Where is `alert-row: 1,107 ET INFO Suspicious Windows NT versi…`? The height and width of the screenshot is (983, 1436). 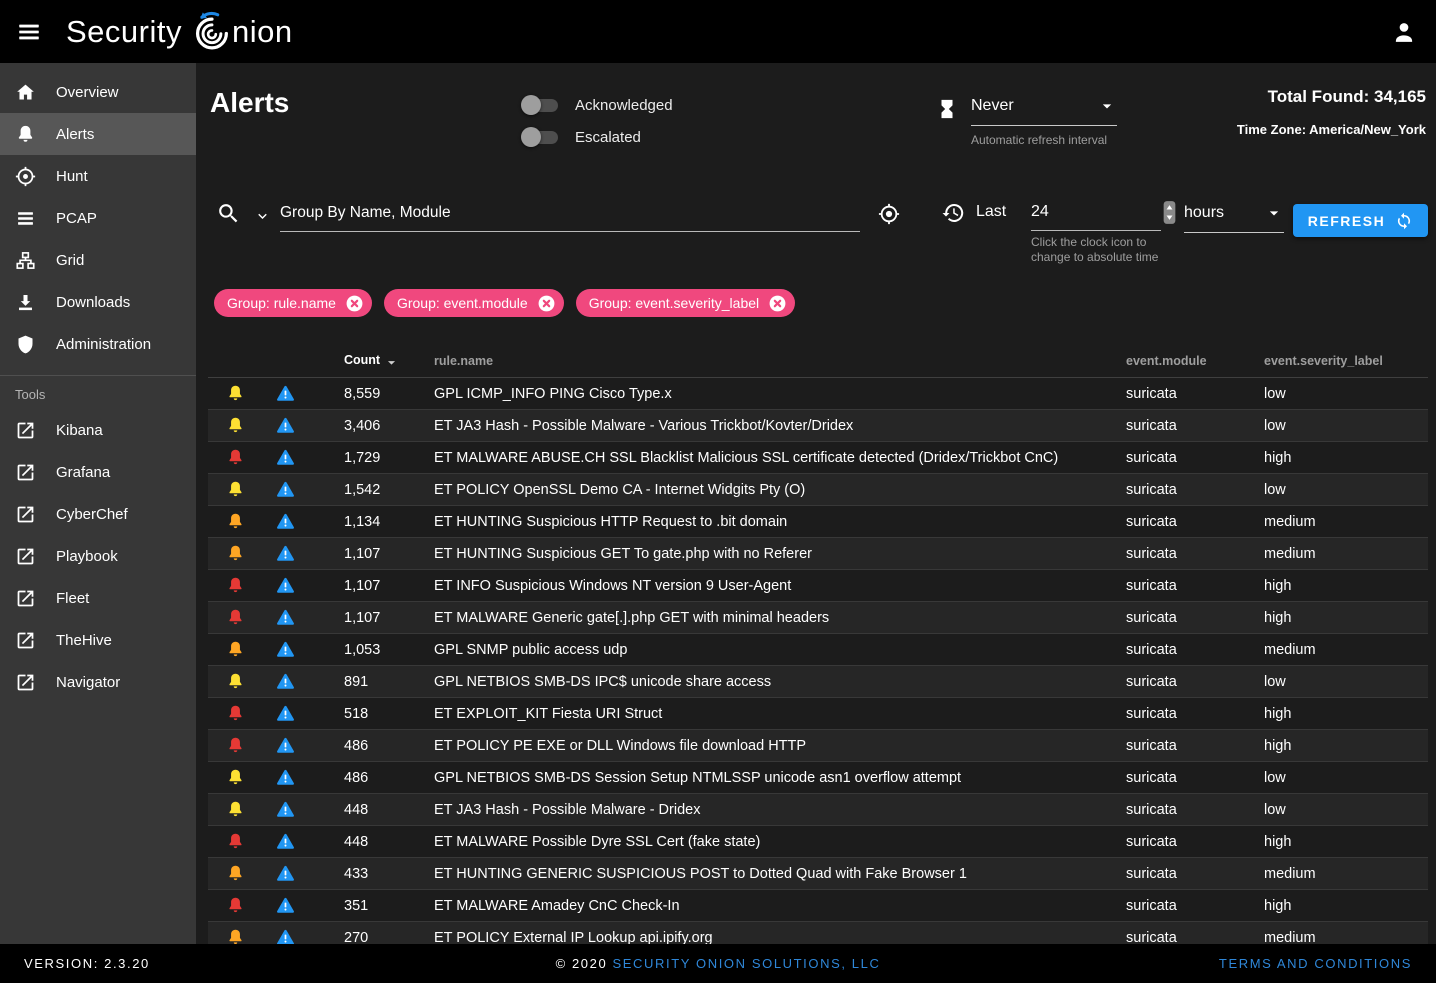 alert-row: 1,107 ET INFO Suspicious Windows NT versi… is located at coordinates (818, 586).